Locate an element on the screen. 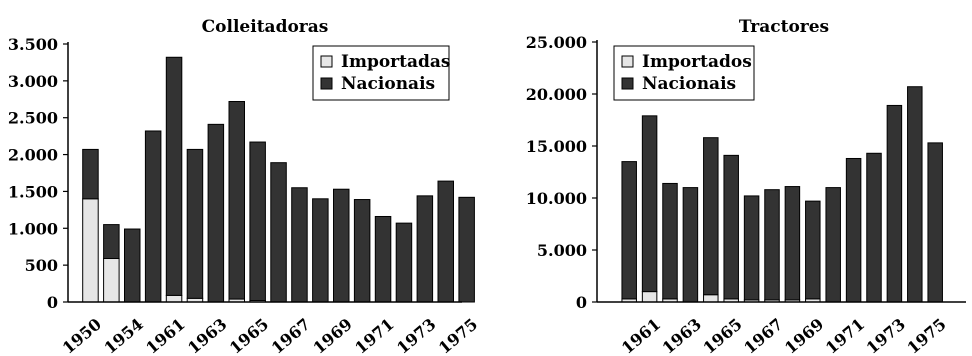 This screenshot has height=356, width=972. y-tick-label: 25.000 is located at coordinates (556, 42).